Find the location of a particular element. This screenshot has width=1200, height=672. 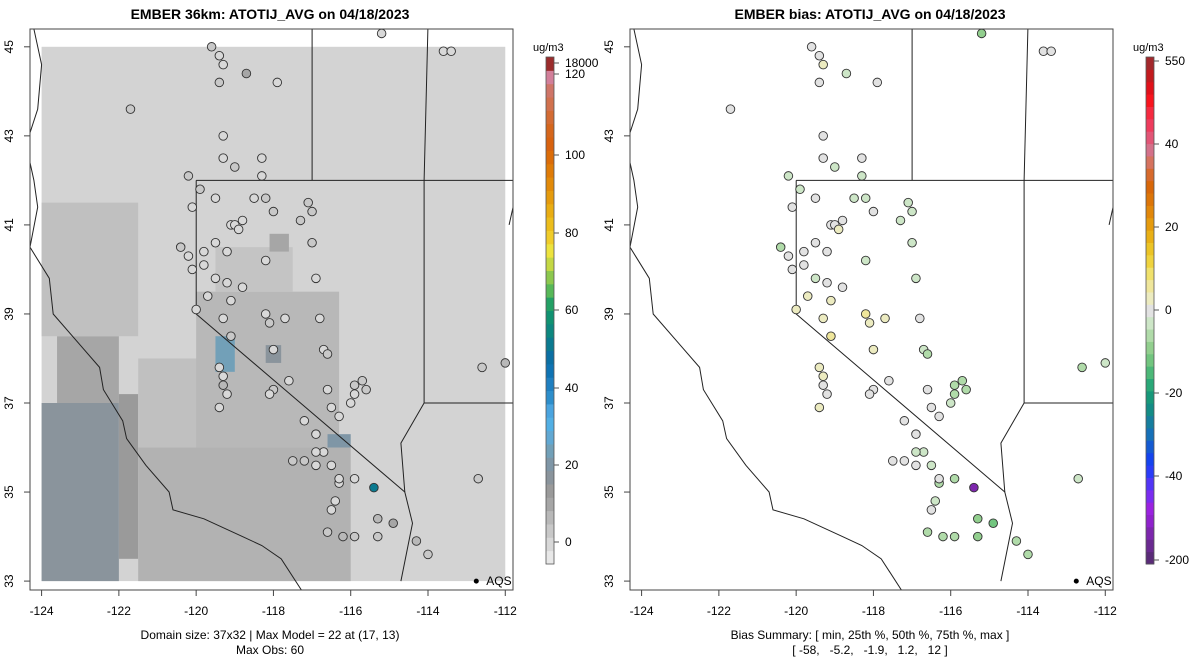

y-tick-label: 39 is located at coordinates (9, 314).